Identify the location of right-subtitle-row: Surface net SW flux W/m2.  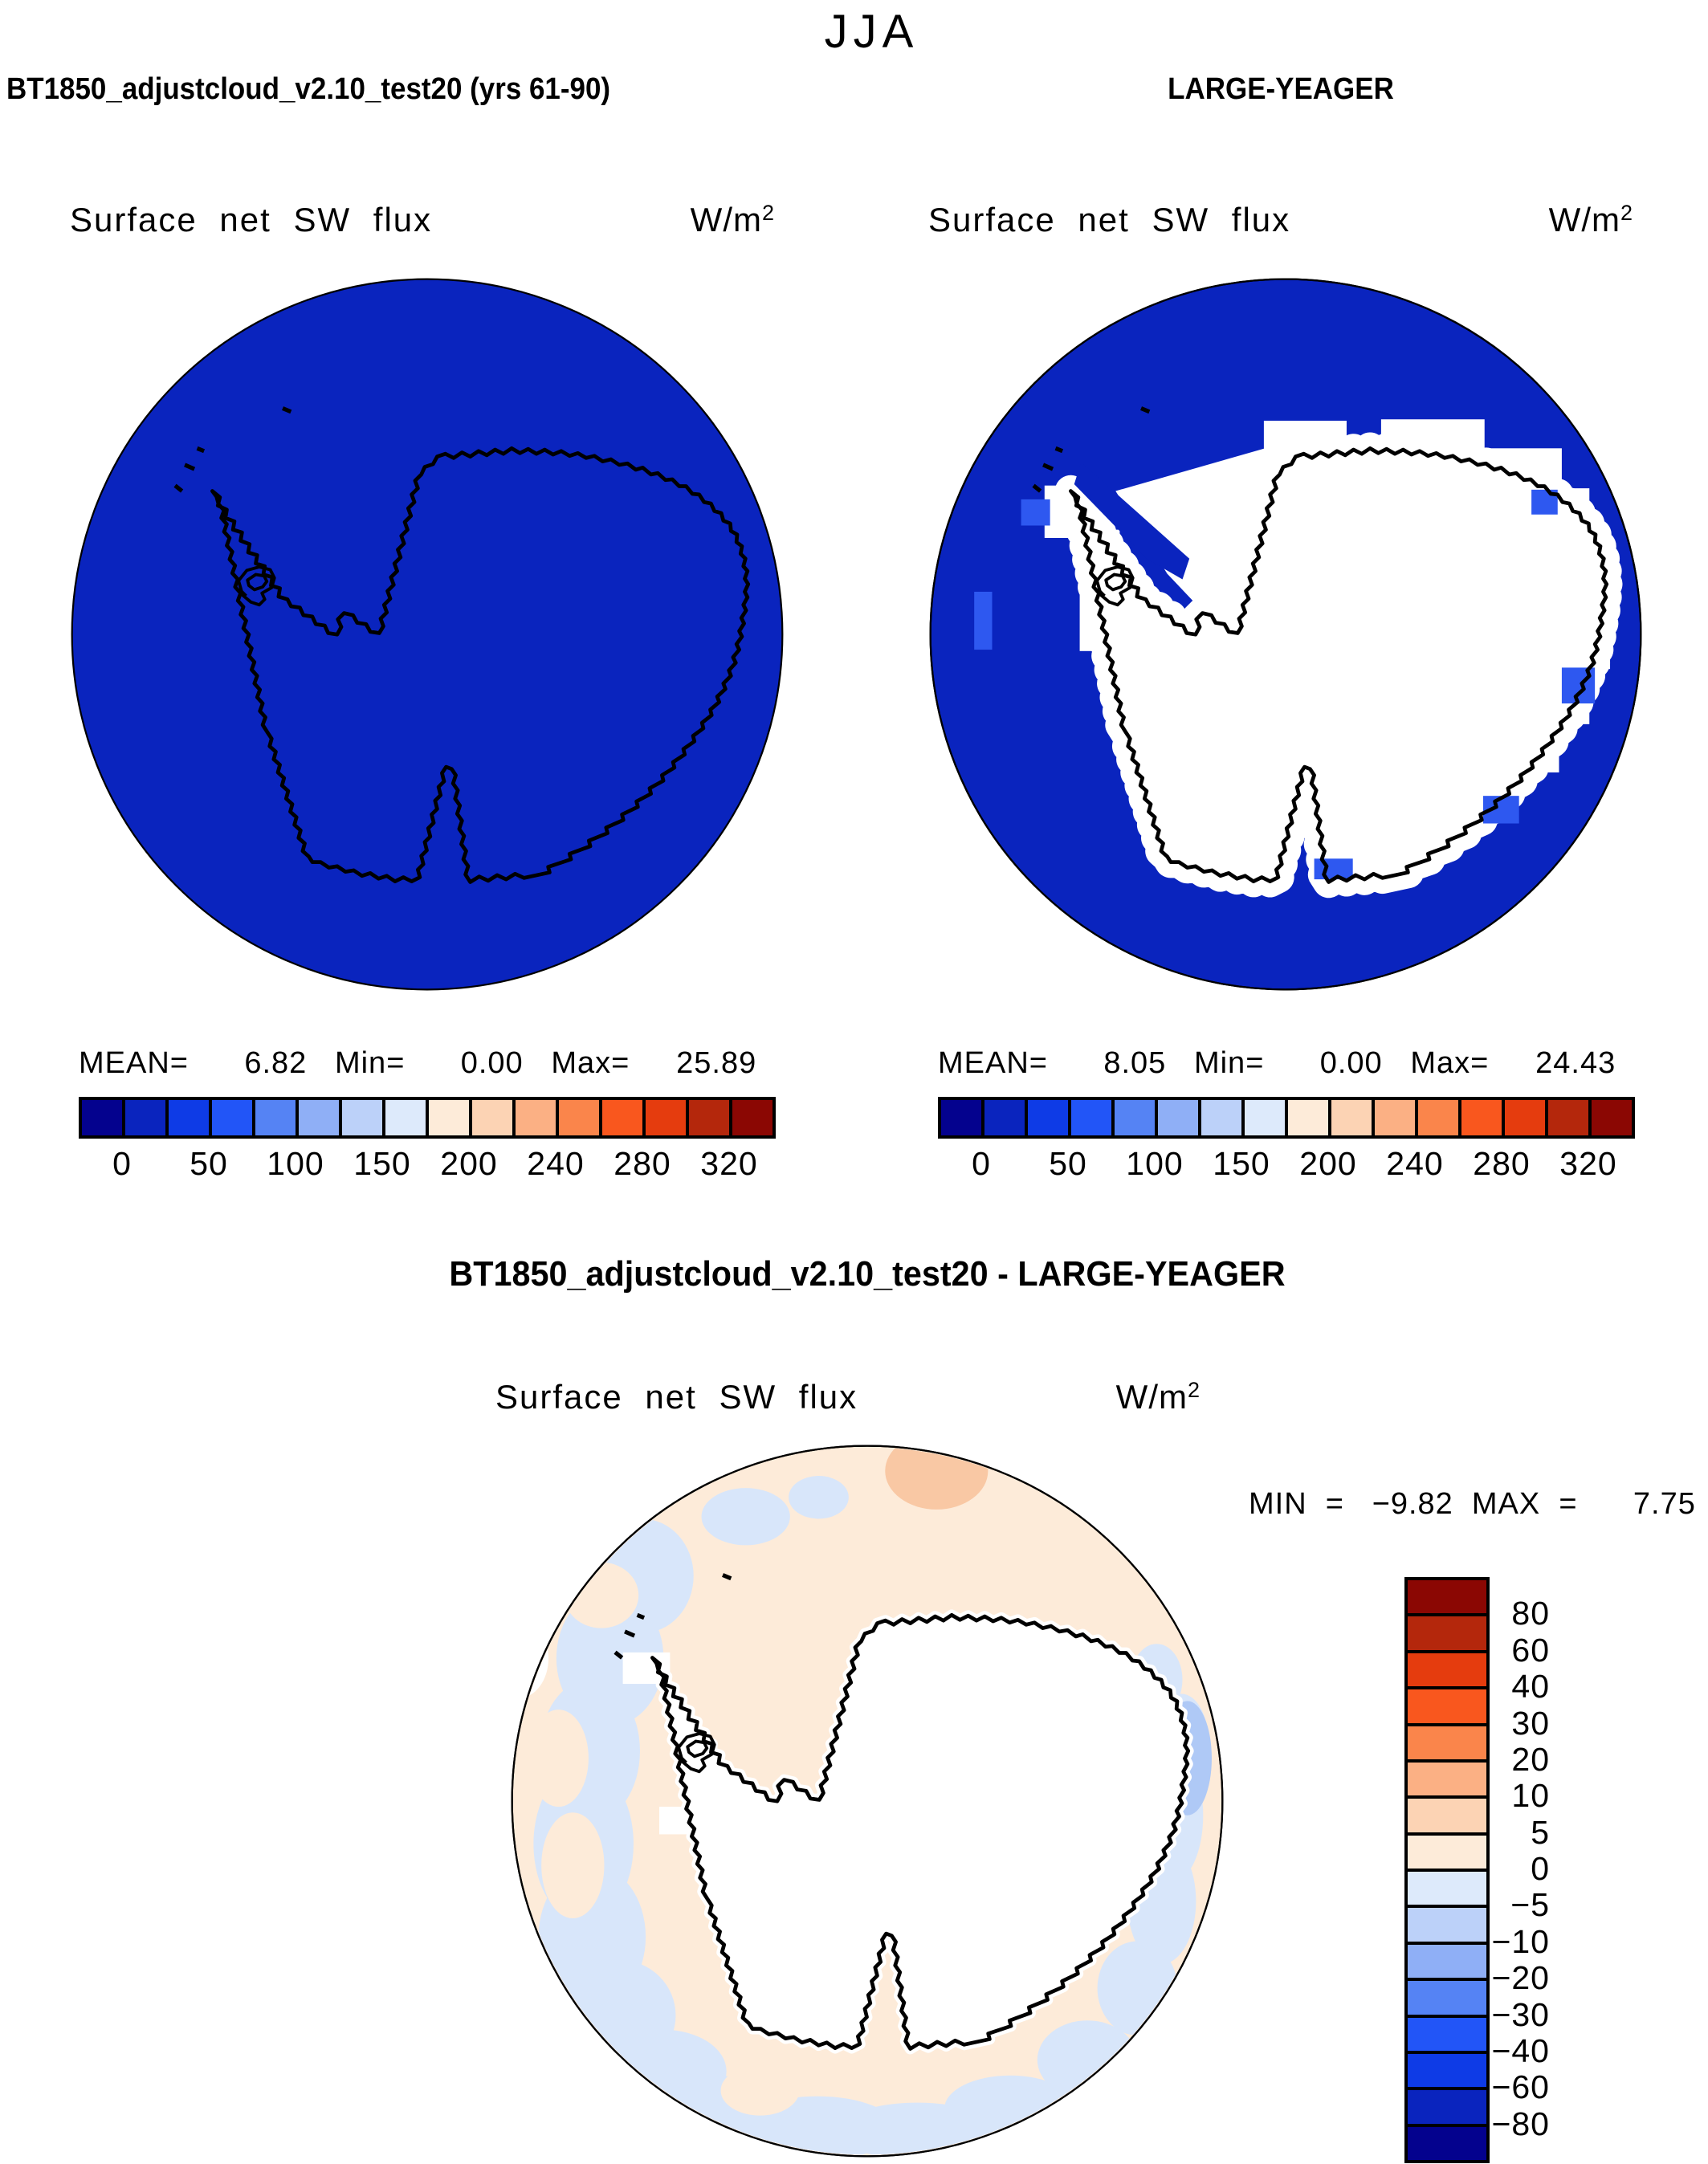
(1280, 220).